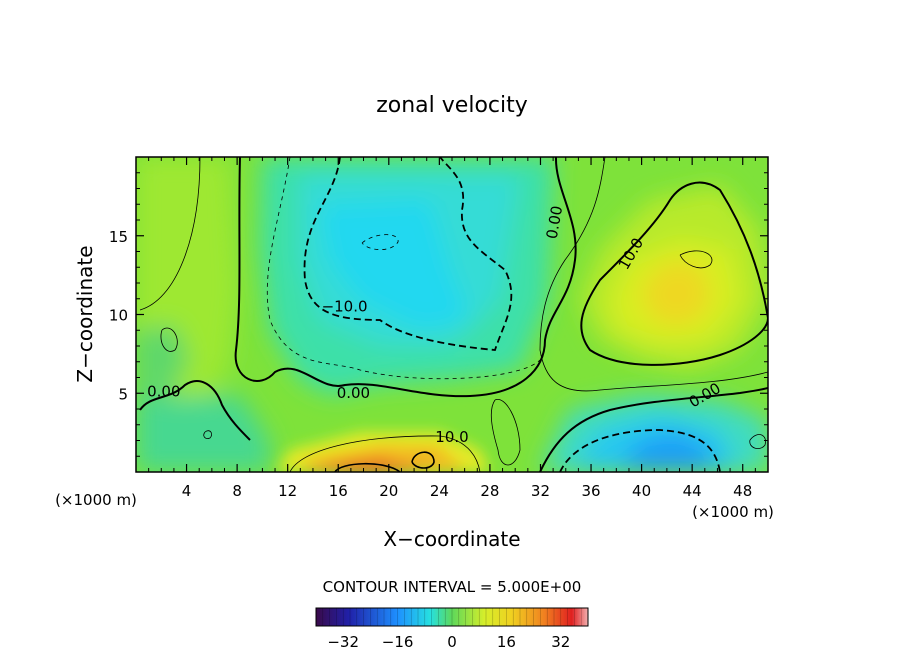 This screenshot has height=654, width=904. I want to click on x-tick-label: 44, so click(692, 491).